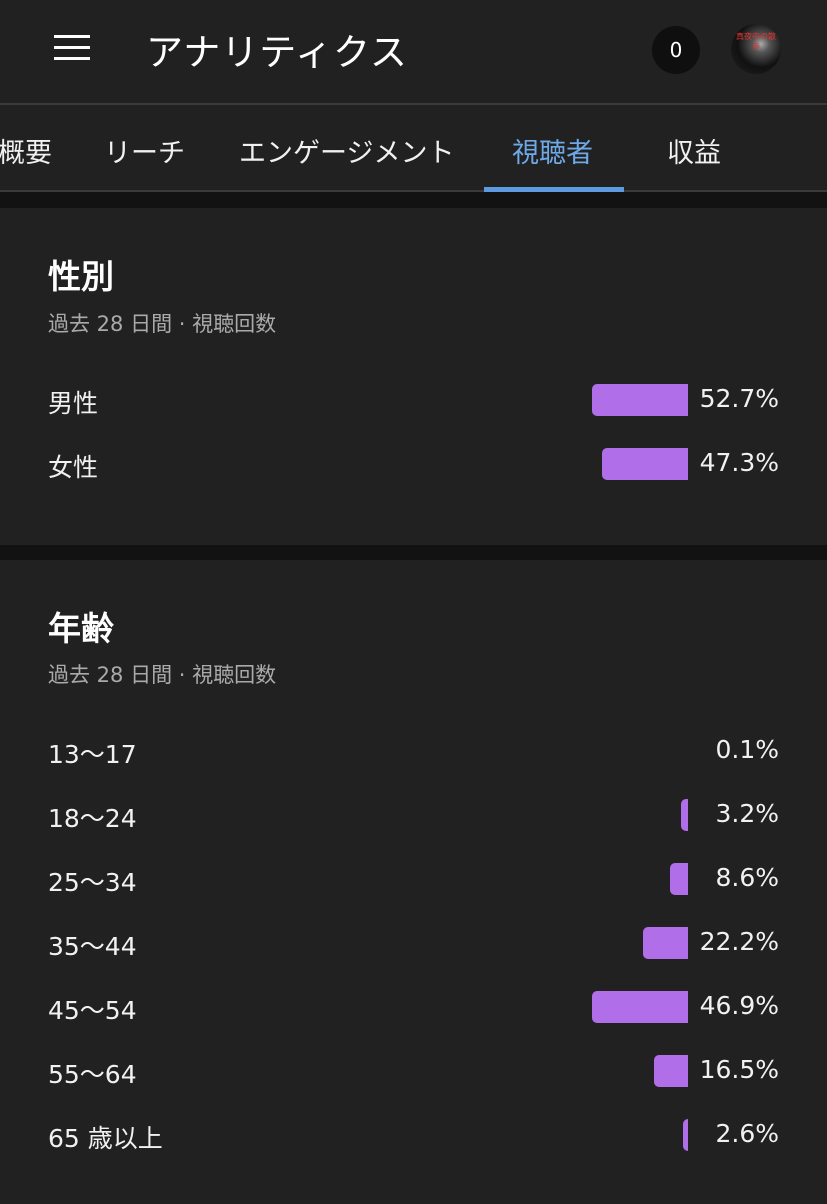 The width and height of the screenshot is (827, 1204). Describe the element at coordinates (552, 153) in the screenshot. I see `tab-audience: 視聴者` at that location.